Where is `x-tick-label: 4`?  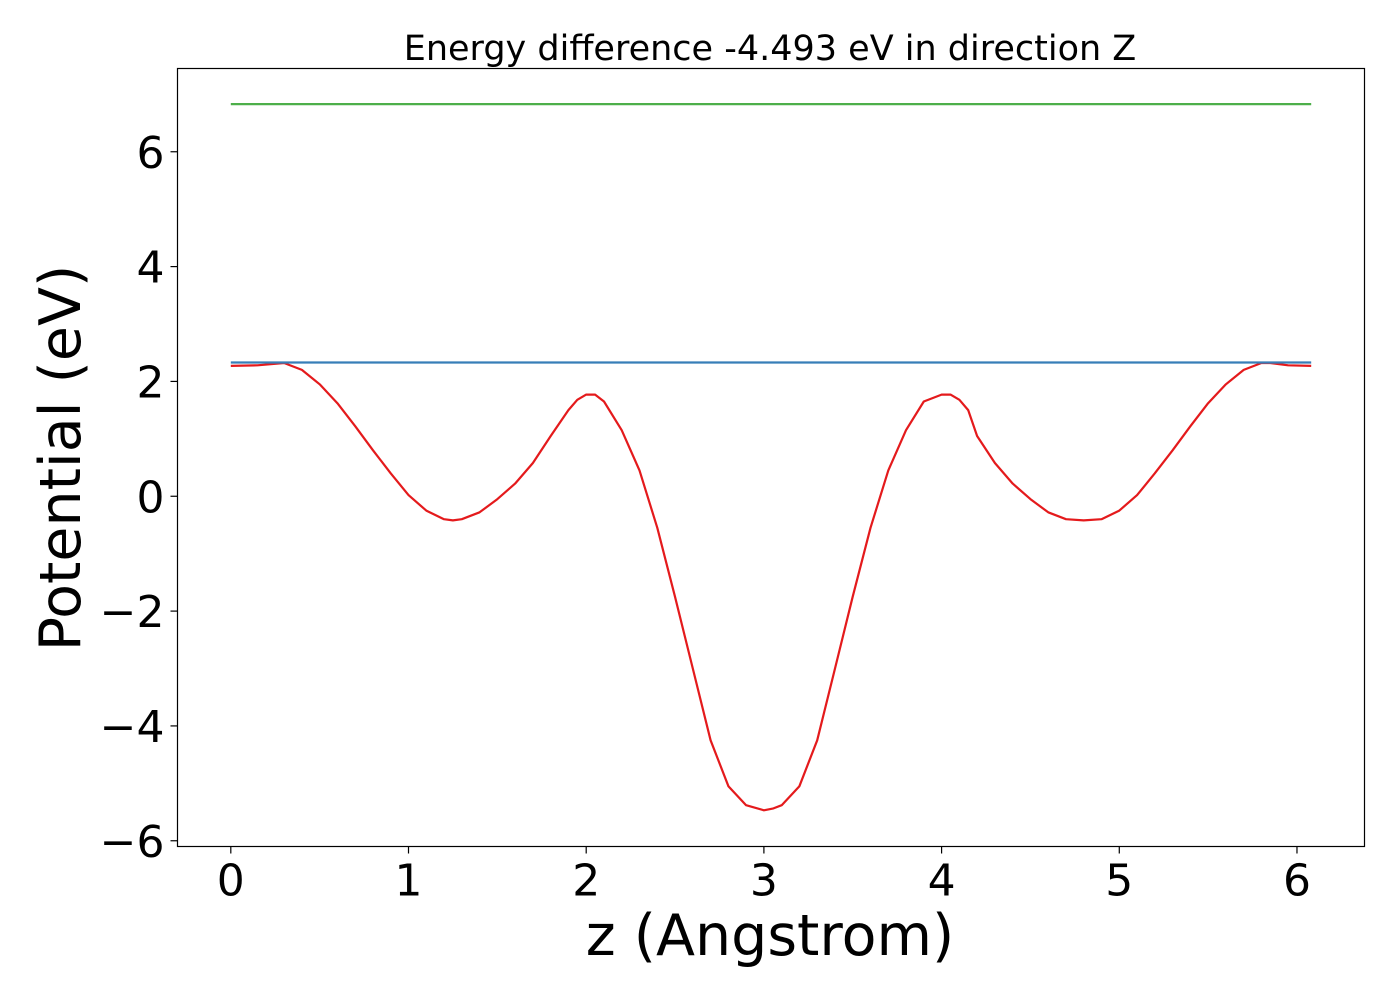
x-tick-label: 4 is located at coordinates (942, 881).